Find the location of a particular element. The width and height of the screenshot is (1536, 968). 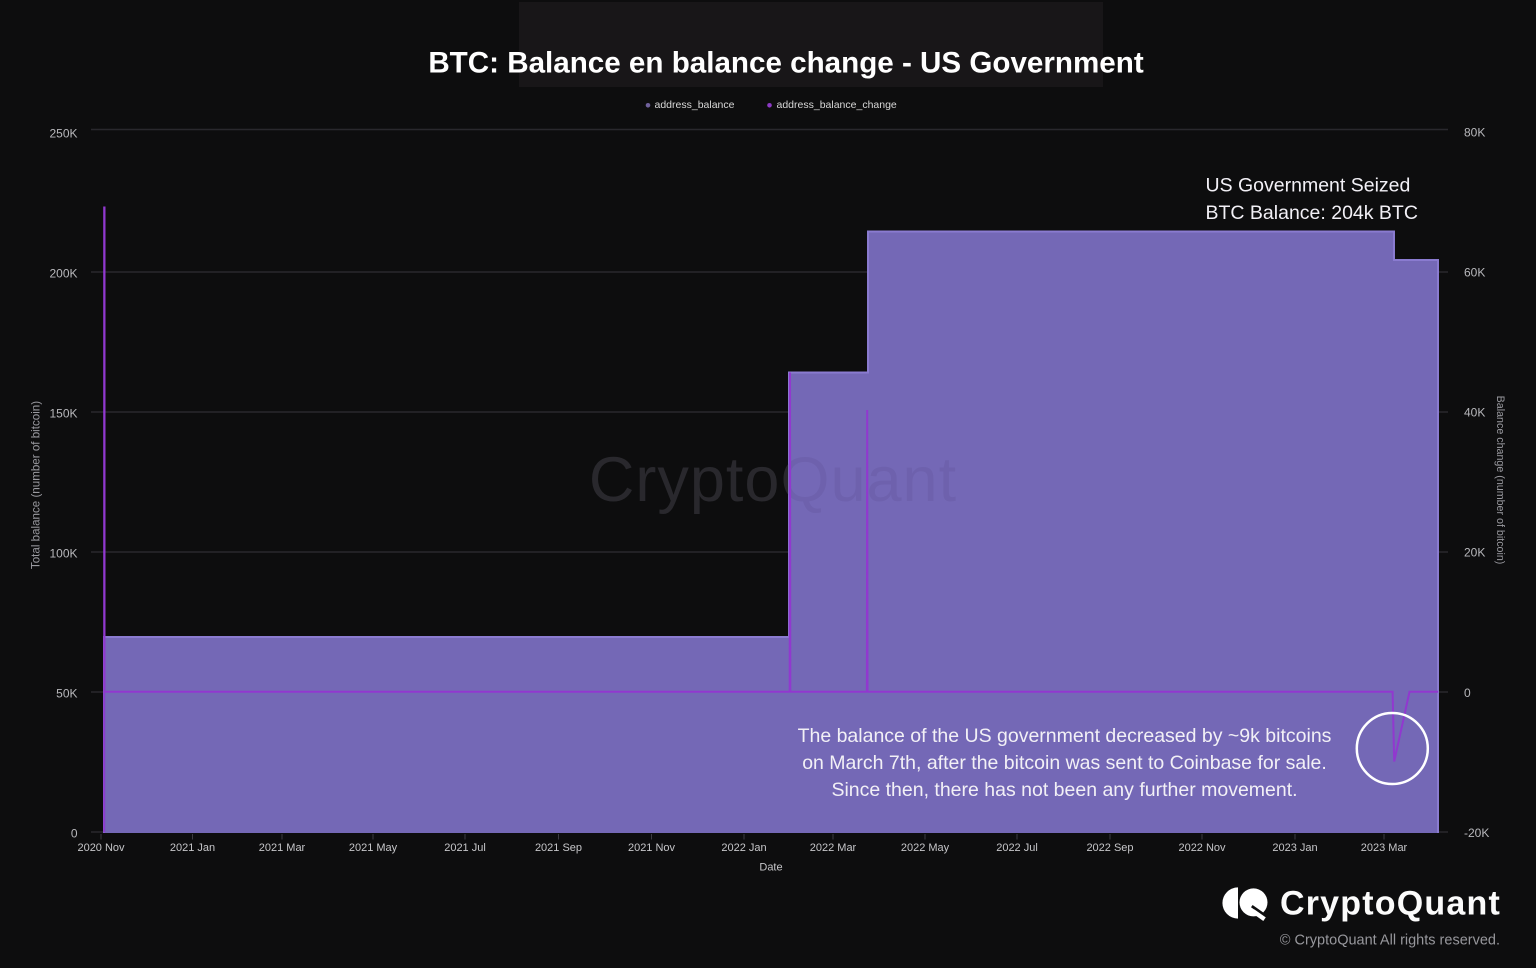

svg-text: 2021 Jul is located at coordinates (465, 848).